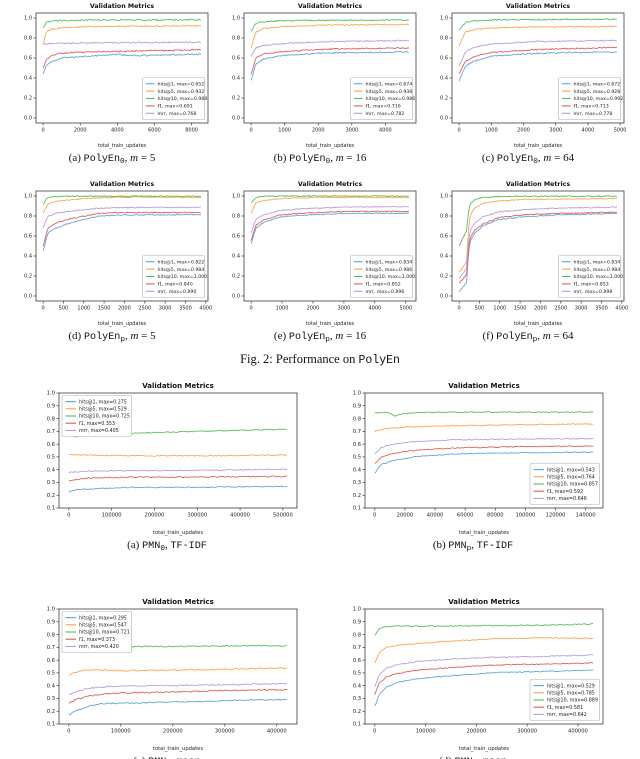 Image resolution: width=640 pixels, height=759 pixels. I want to click on svg-text: f1, max=0.716, so click(383, 107).